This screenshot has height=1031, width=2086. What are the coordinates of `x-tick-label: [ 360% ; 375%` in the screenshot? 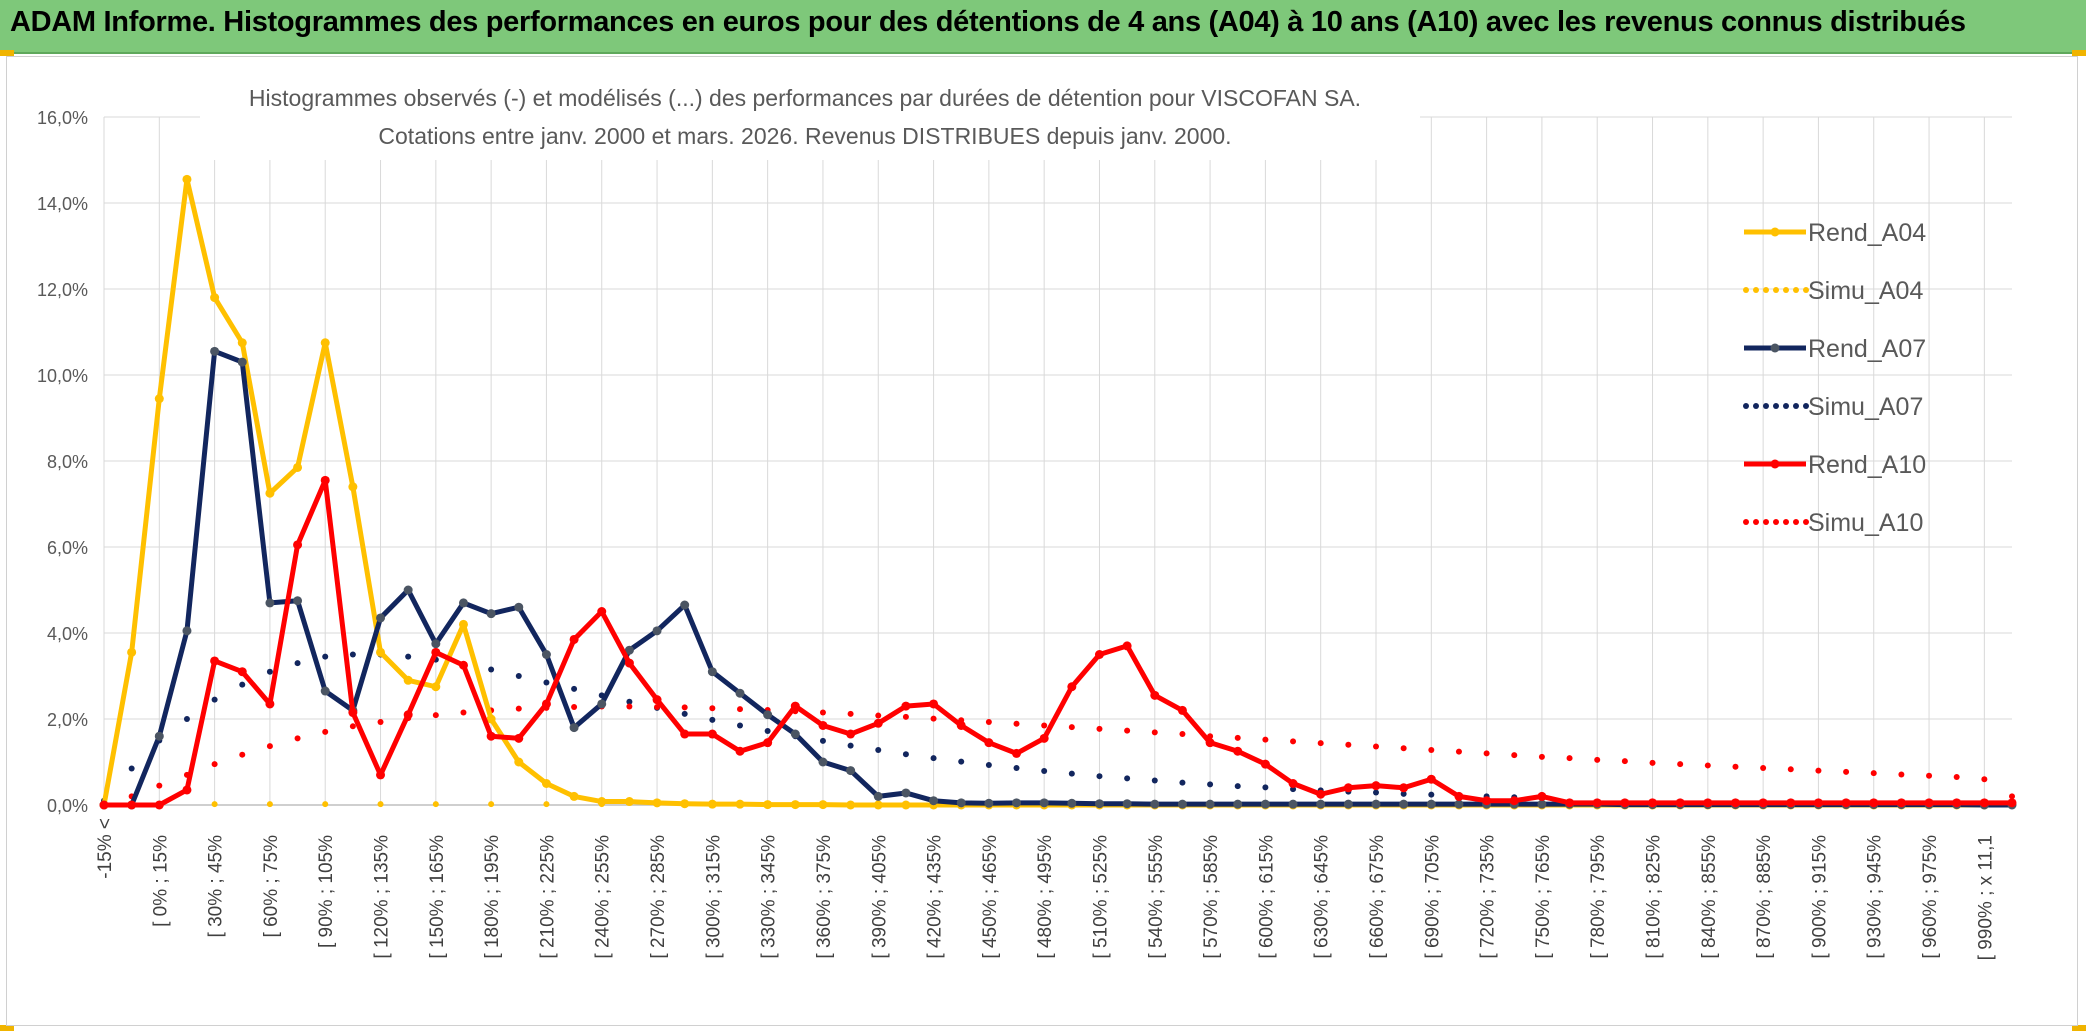 It's located at (824, 897).